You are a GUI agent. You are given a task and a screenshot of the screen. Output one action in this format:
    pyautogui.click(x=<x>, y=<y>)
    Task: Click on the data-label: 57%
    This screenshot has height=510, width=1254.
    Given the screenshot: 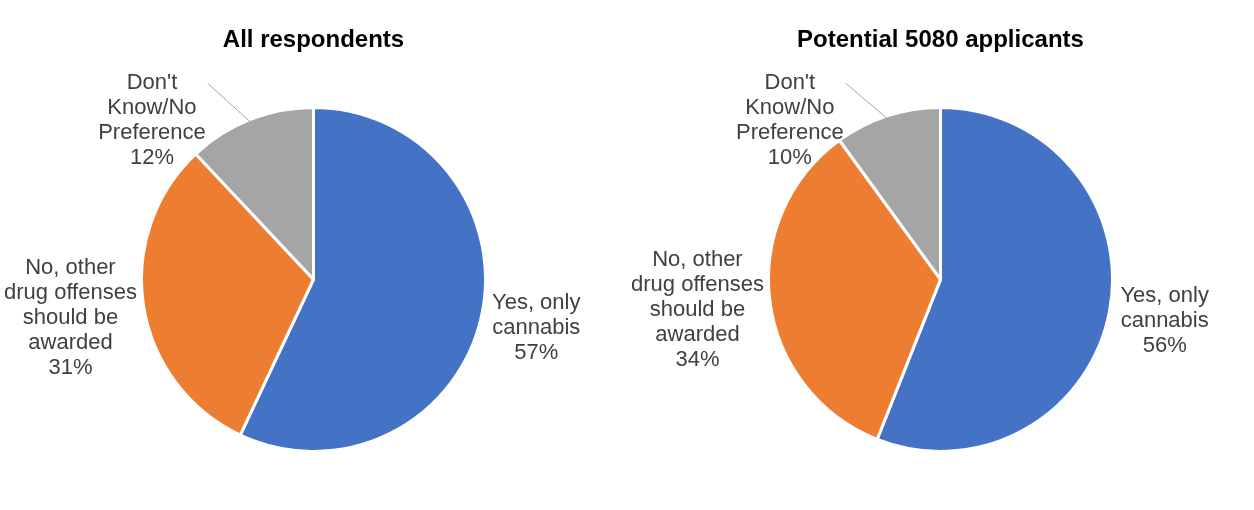 What is the action you would take?
    pyautogui.click(x=536, y=351)
    